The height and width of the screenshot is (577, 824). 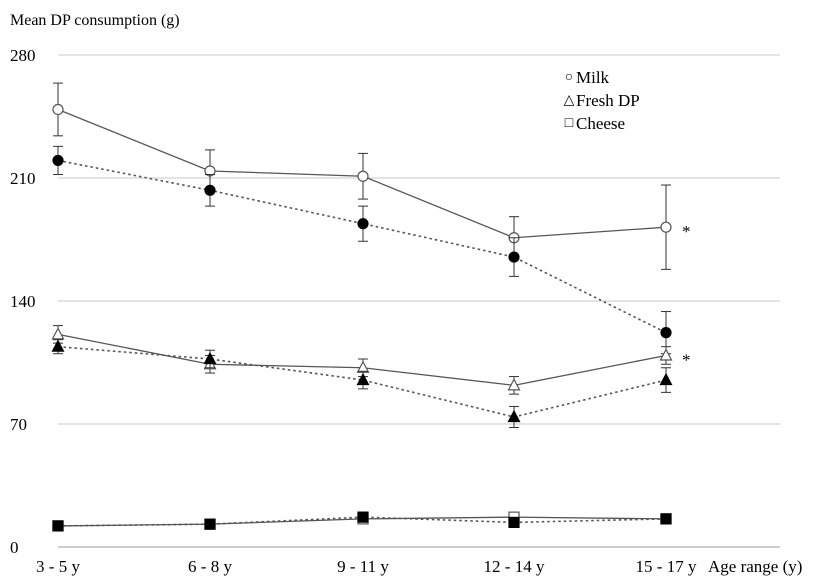 I want to click on legend-item-cheese: □ Cheese, so click(x=601, y=123).